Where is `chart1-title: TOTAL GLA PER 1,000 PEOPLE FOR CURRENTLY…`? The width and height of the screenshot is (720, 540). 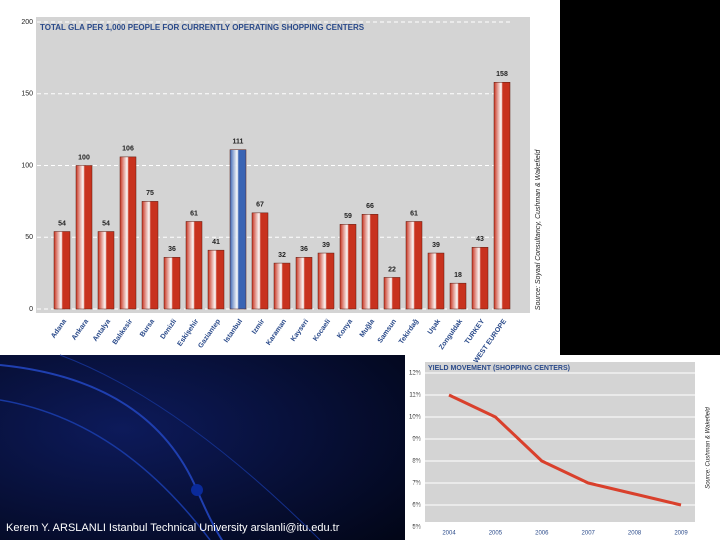
chart1-title: TOTAL GLA PER 1,000 PEOPLE FOR CURRENTLY… is located at coordinates (202, 27).